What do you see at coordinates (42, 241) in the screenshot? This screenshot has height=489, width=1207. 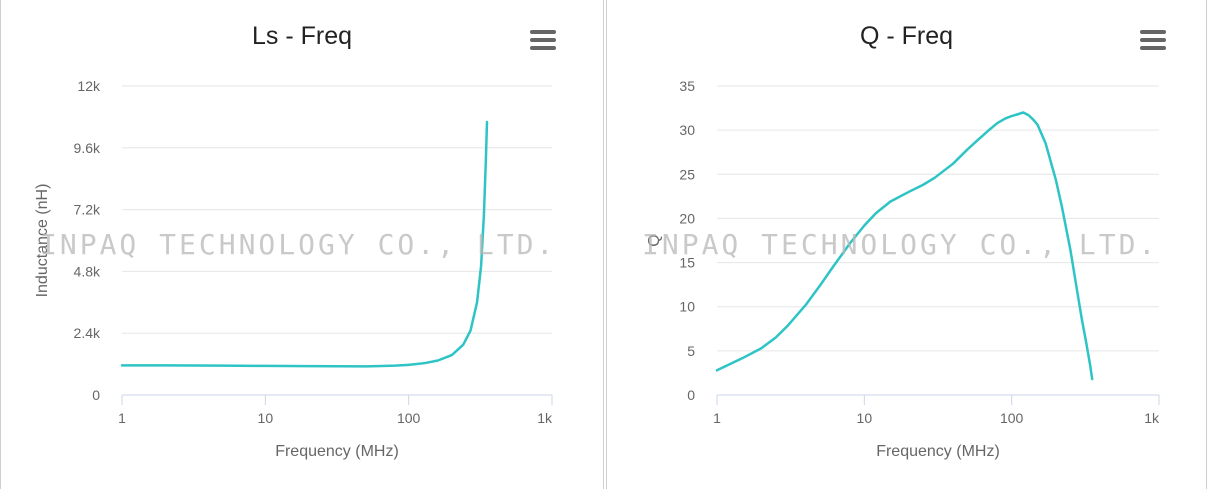 I see `y-axis-title: Inductance (nH)` at bounding box center [42, 241].